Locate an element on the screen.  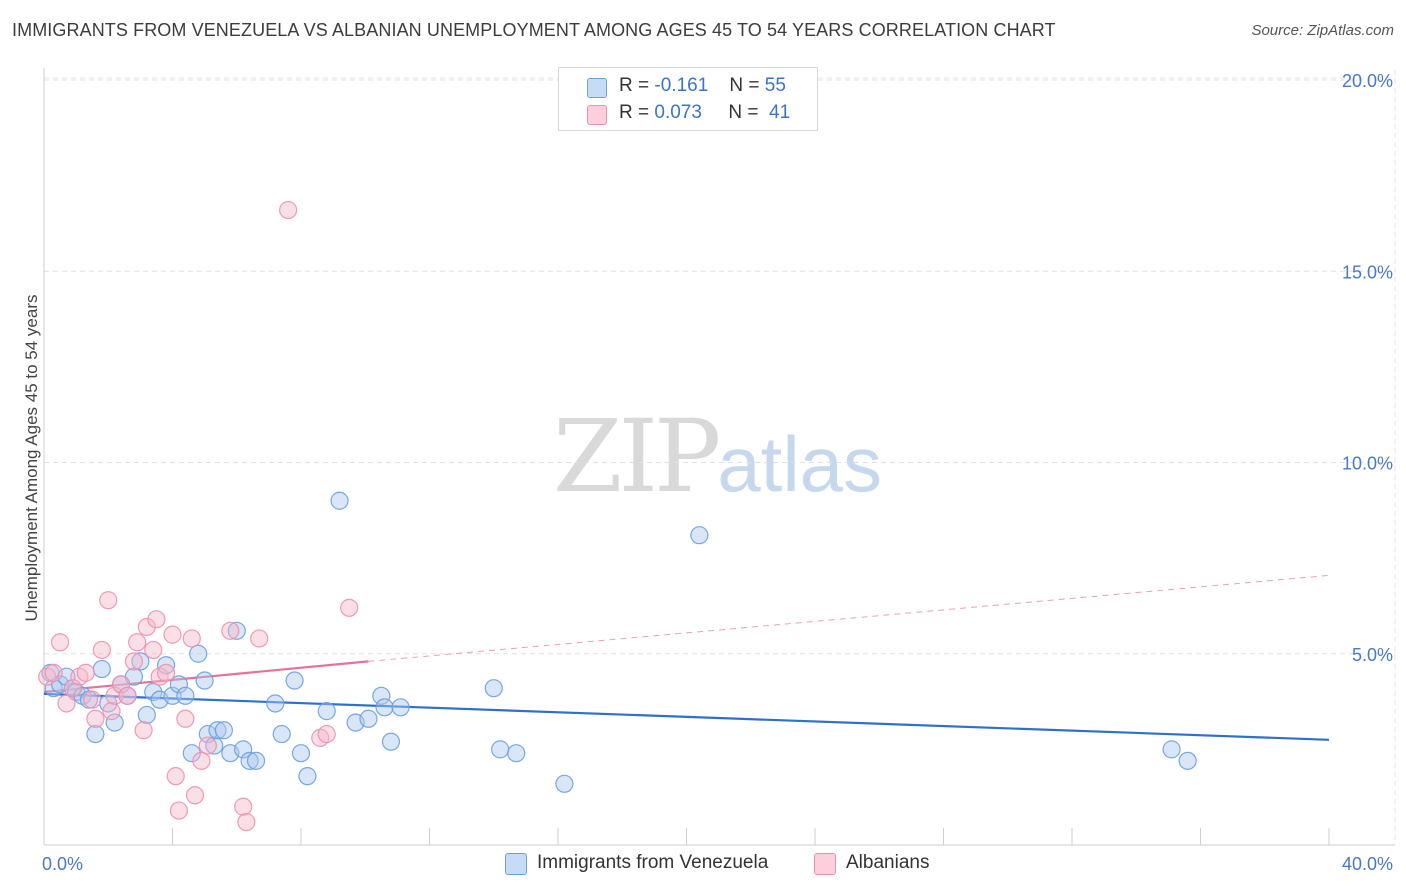
albanian-trend-line is located at coordinates (206, 677).